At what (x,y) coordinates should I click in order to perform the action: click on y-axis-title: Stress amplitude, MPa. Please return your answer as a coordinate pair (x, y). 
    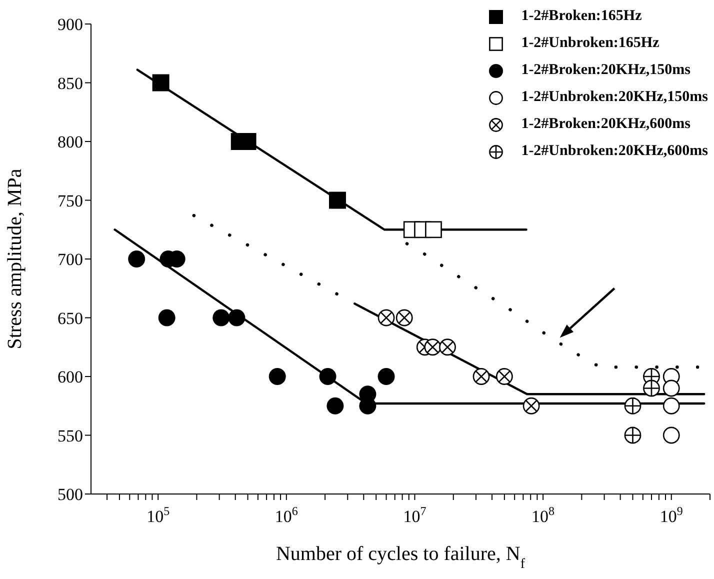
    Looking at the image, I should click on (15, 259).